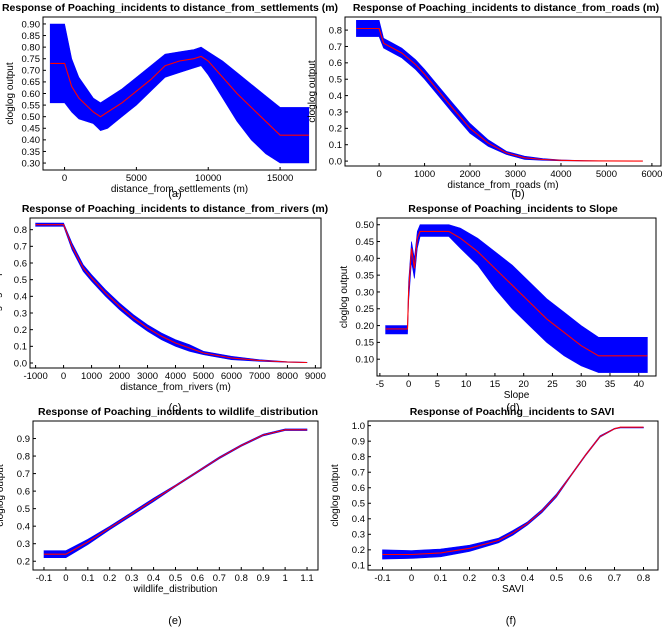 The width and height of the screenshot is (666, 636). What do you see at coordinates (44, 578) in the screenshot?
I see `x-tick-label: -0.1` at bounding box center [44, 578].